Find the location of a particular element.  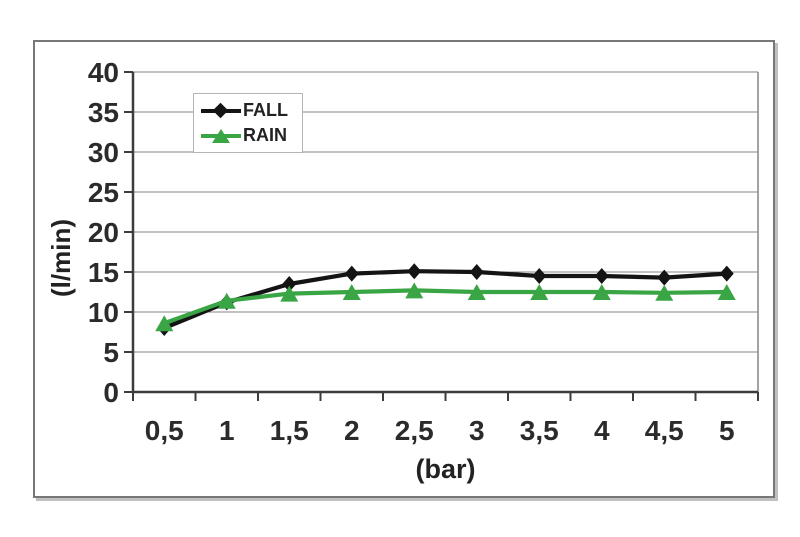

fall-series-swatch is located at coordinates (221, 110).